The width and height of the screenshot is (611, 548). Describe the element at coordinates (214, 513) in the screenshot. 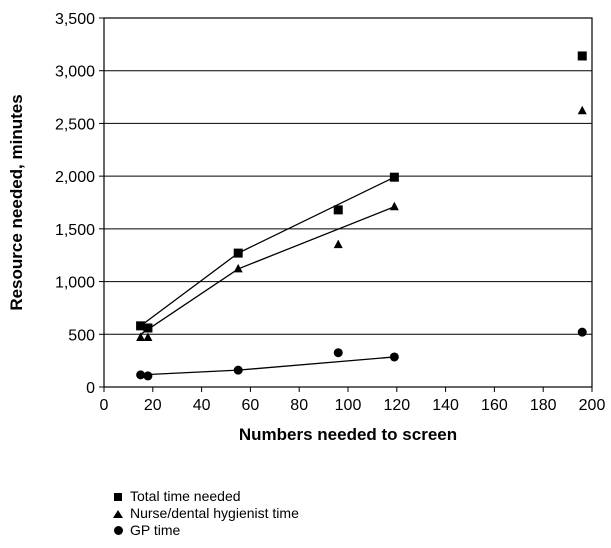

I see `legend-label: Nurse/dental hygienist time` at that location.